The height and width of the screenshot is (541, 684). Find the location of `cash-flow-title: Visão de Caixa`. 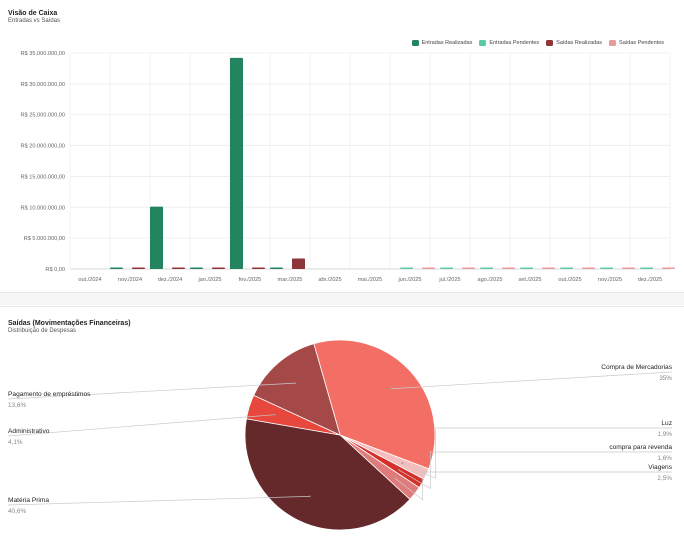

cash-flow-title: Visão de Caixa is located at coordinates (33, 13).